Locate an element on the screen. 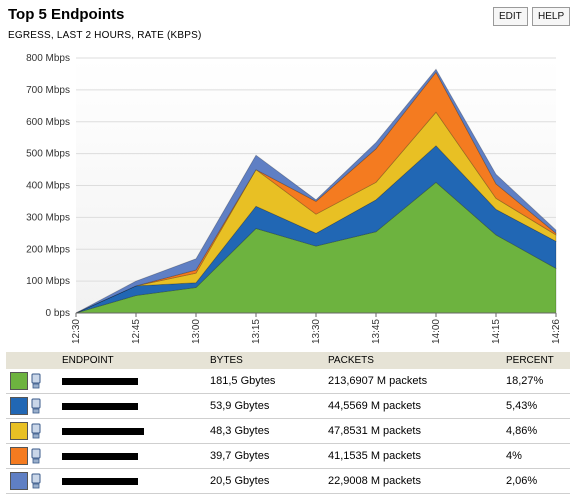  percent-cell: 4% is located at coordinates (536, 456).